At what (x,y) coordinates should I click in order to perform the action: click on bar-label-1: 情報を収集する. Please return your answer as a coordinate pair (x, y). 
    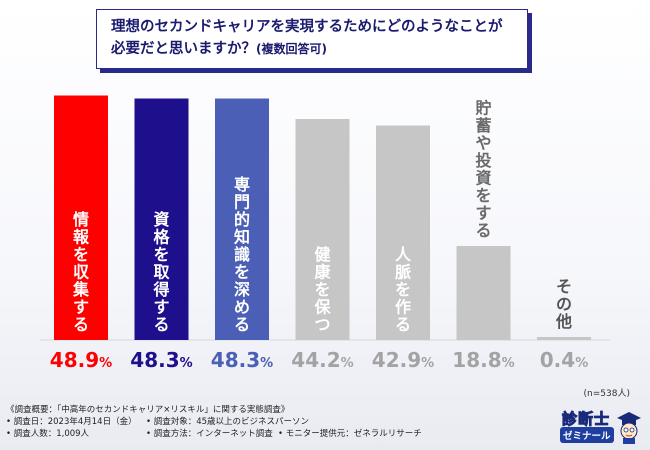
    Looking at the image, I should click on (81, 272).